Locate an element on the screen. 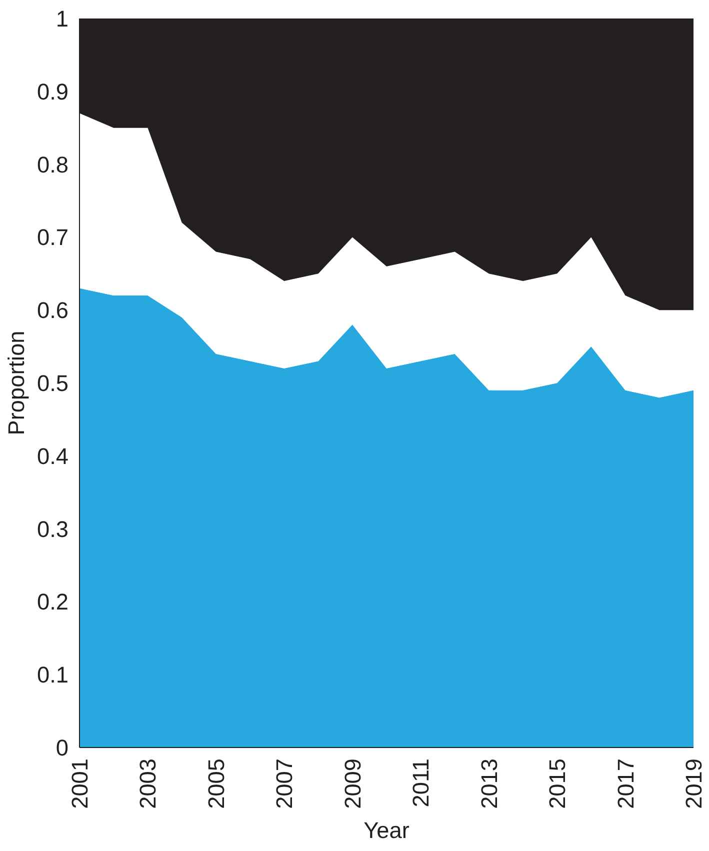  y-tick-label: 0.5 is located at coordinates (53, 383).